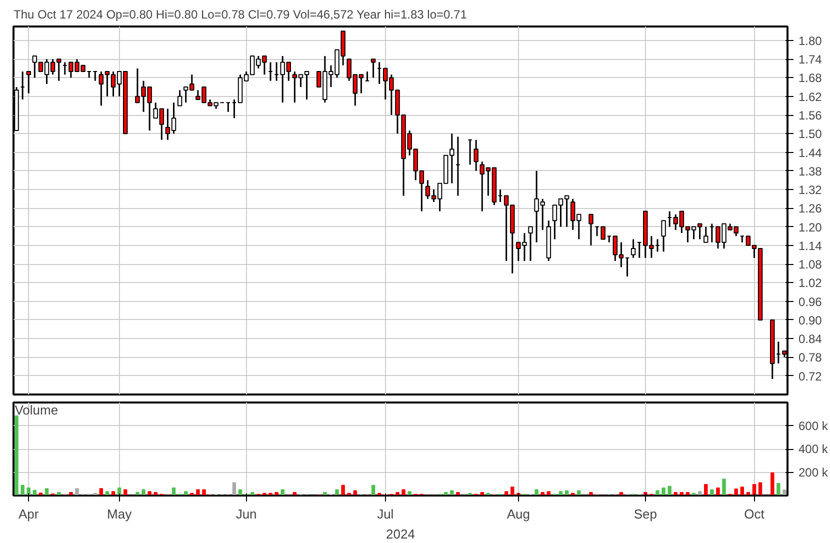 Image resolution: width=830 pixels, height=543 pixels. Describe the element at coordinates (810, 41) in the screenshot. I see `y-tick-label: 1.80` at that location.